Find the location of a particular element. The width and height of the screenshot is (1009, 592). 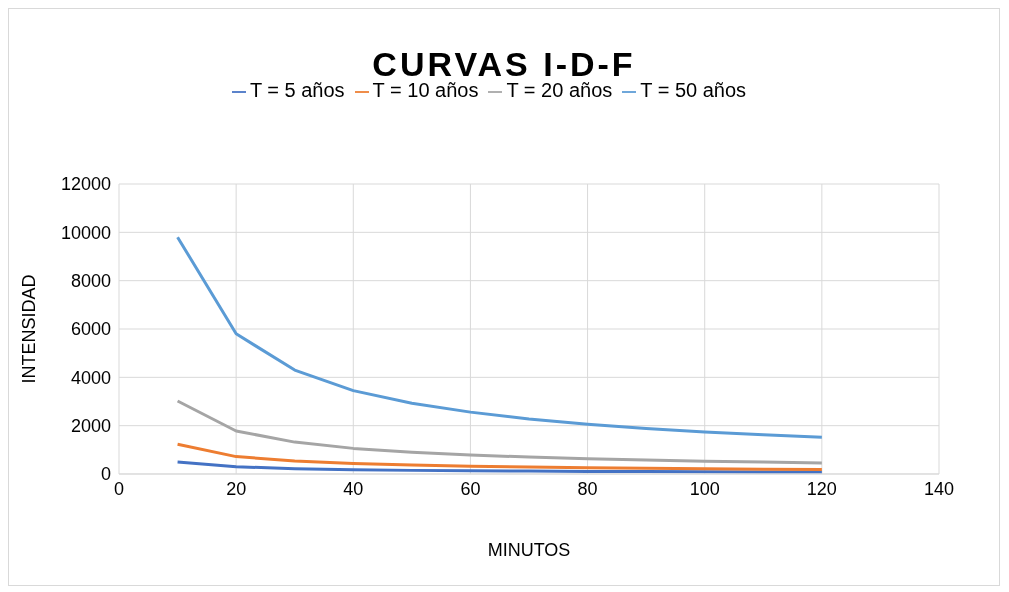

x-tick-label: 120 is located at coordinates (821, 488).